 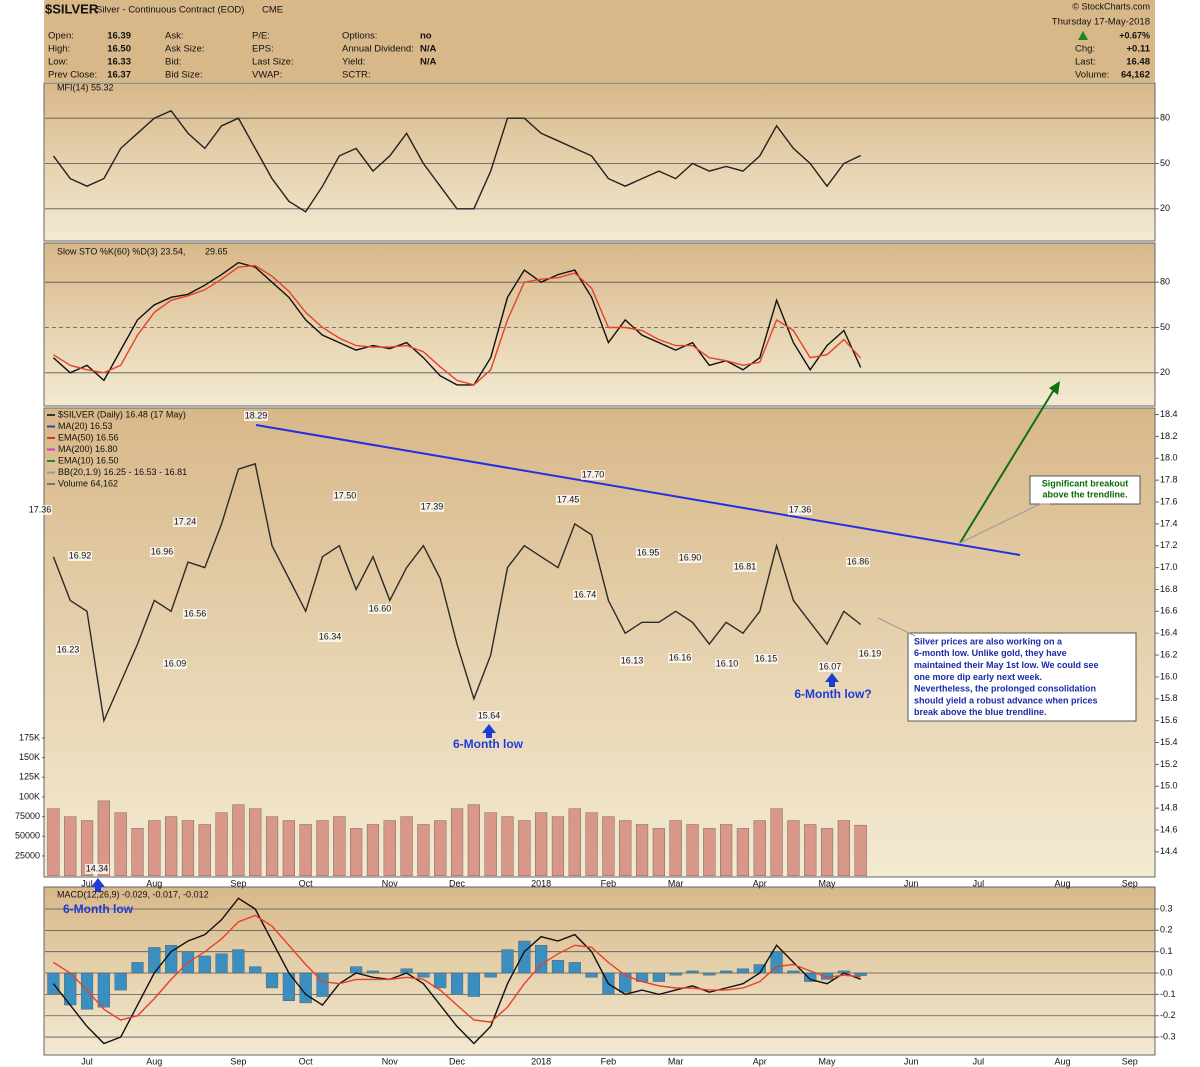 What do you see at coordinates (988, 641) in the screenshot?
I see `note-text: Silver prices are also working on a` at bounding box center [988, 641].